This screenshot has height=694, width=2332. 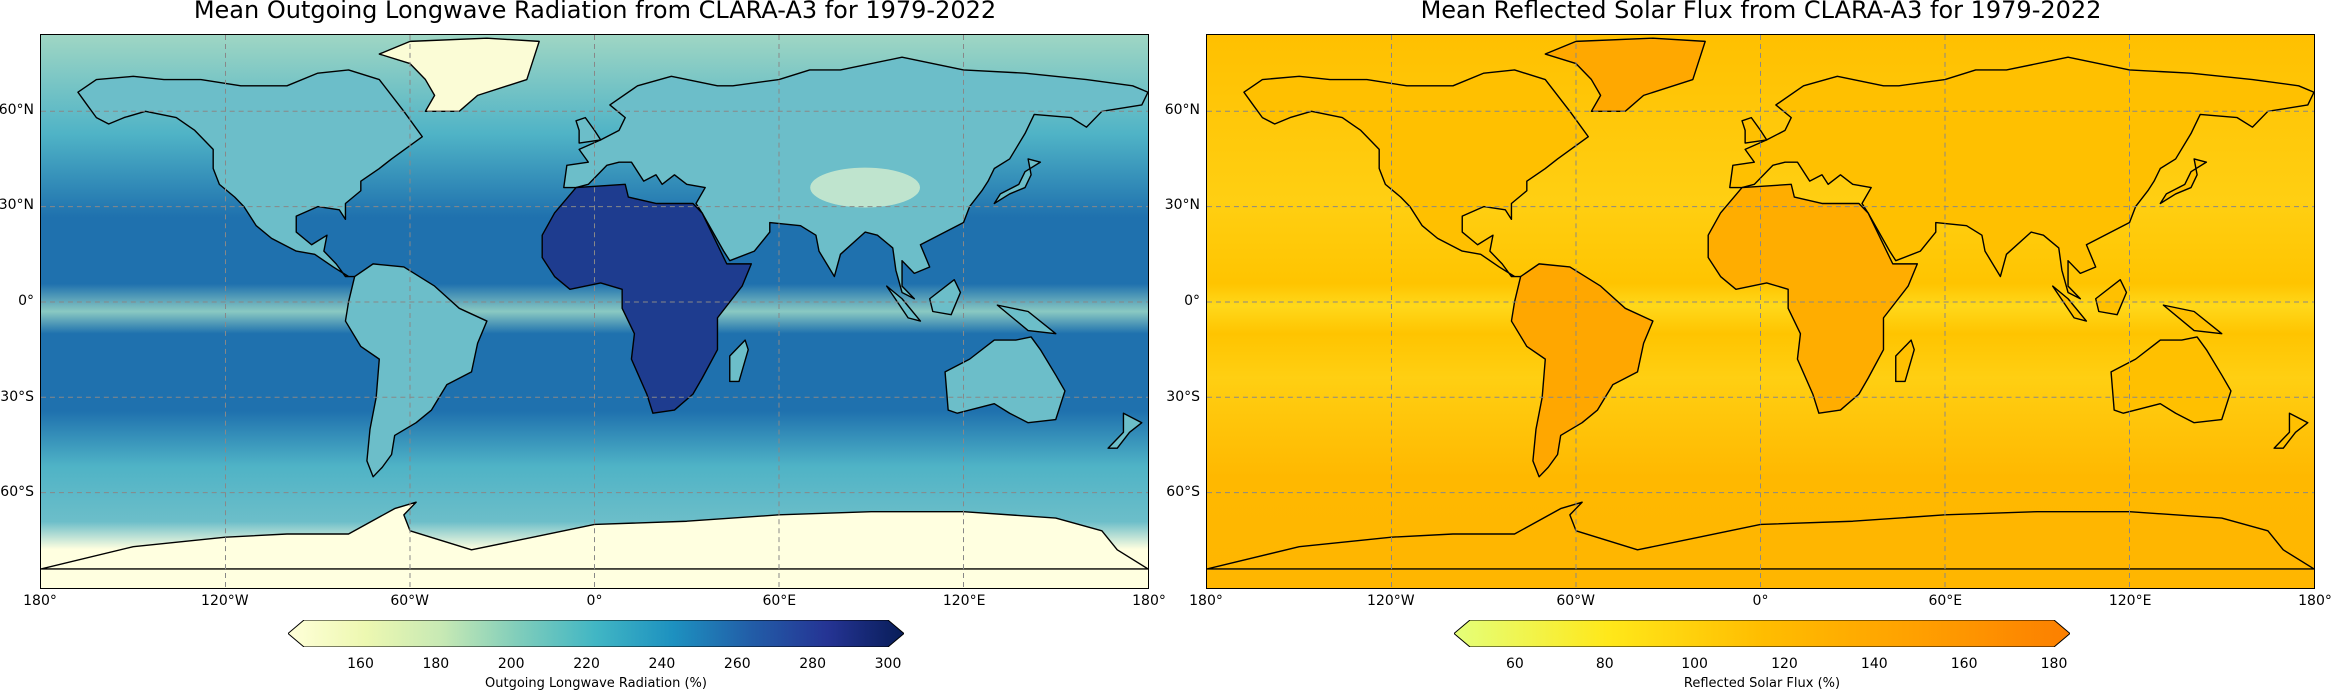 What do you see at coordinates (662, 664) in the screenshot?
I see `colorbar-tick-label: 240` at bounding box center [662, 664].